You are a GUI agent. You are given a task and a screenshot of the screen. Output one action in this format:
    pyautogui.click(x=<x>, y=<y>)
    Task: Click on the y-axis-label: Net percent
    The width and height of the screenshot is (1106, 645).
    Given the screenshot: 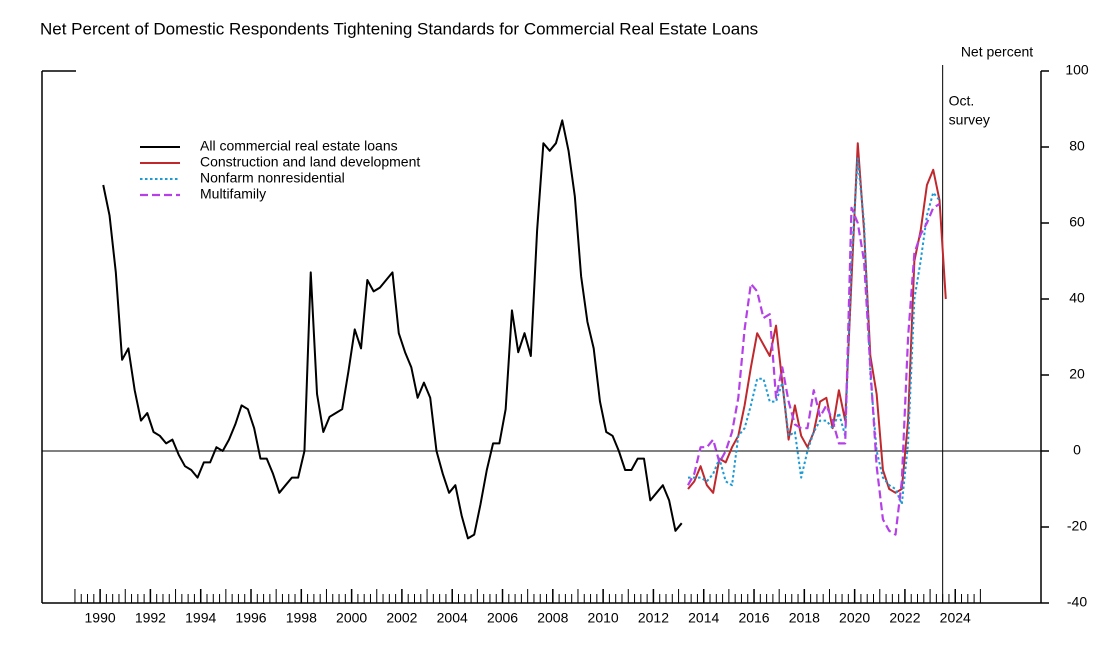 What is the action you would take?
    pyautogui.click(x=997, y=52)
    